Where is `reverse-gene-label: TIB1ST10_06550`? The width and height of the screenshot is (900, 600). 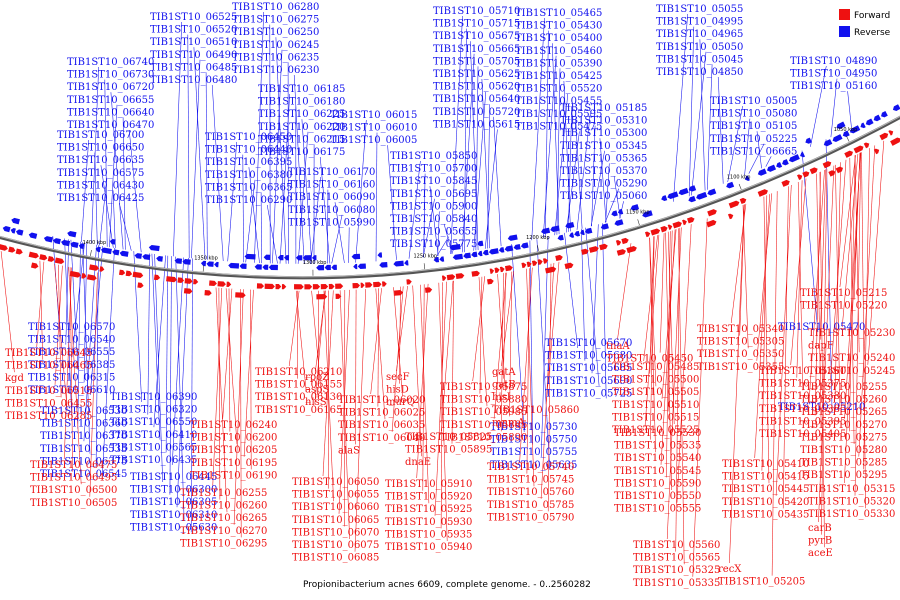 reverse-gene-label: TIB1ST10_06550 is located at coordinates (153, 422).